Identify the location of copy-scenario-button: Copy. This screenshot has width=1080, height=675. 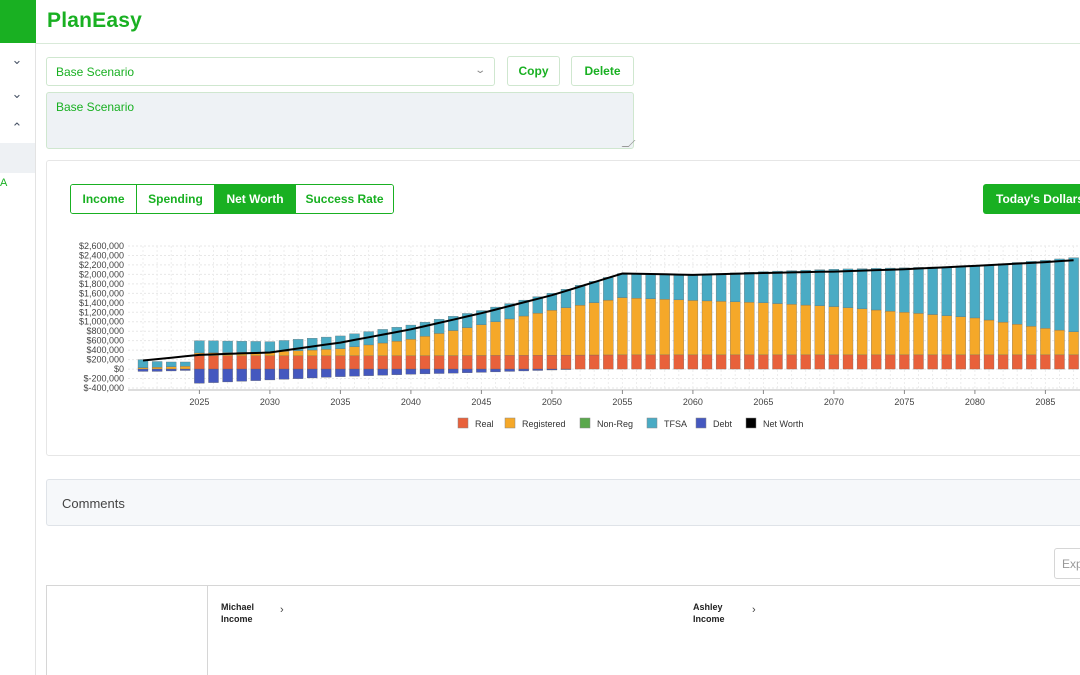
(533, 71).